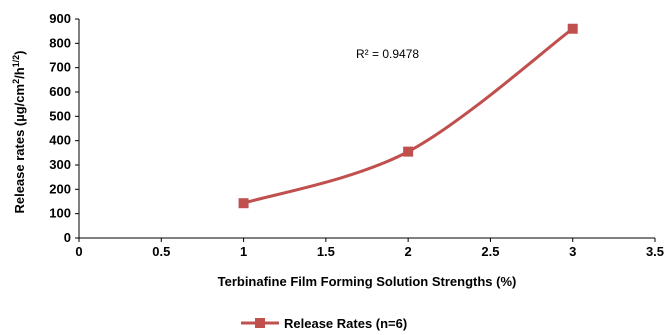 This screenshot has height=335, width=668. I want to click on y-tick-label: 0, so click(67, 237).